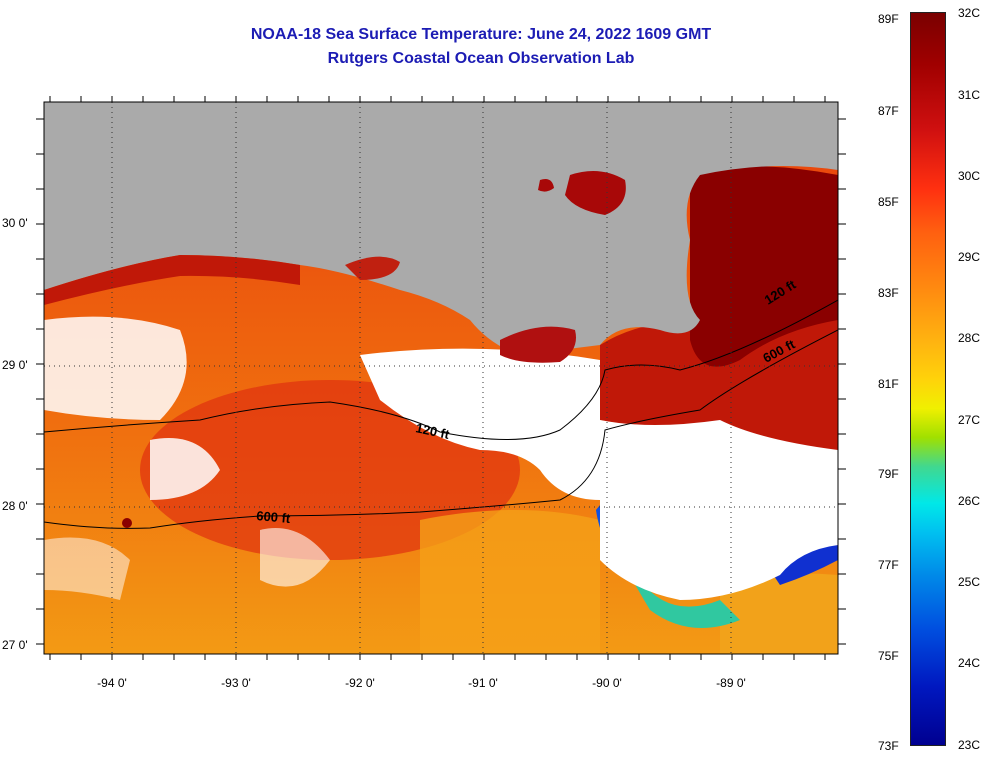  I want to click on scale-f-81: 81F, so click(888, 384).